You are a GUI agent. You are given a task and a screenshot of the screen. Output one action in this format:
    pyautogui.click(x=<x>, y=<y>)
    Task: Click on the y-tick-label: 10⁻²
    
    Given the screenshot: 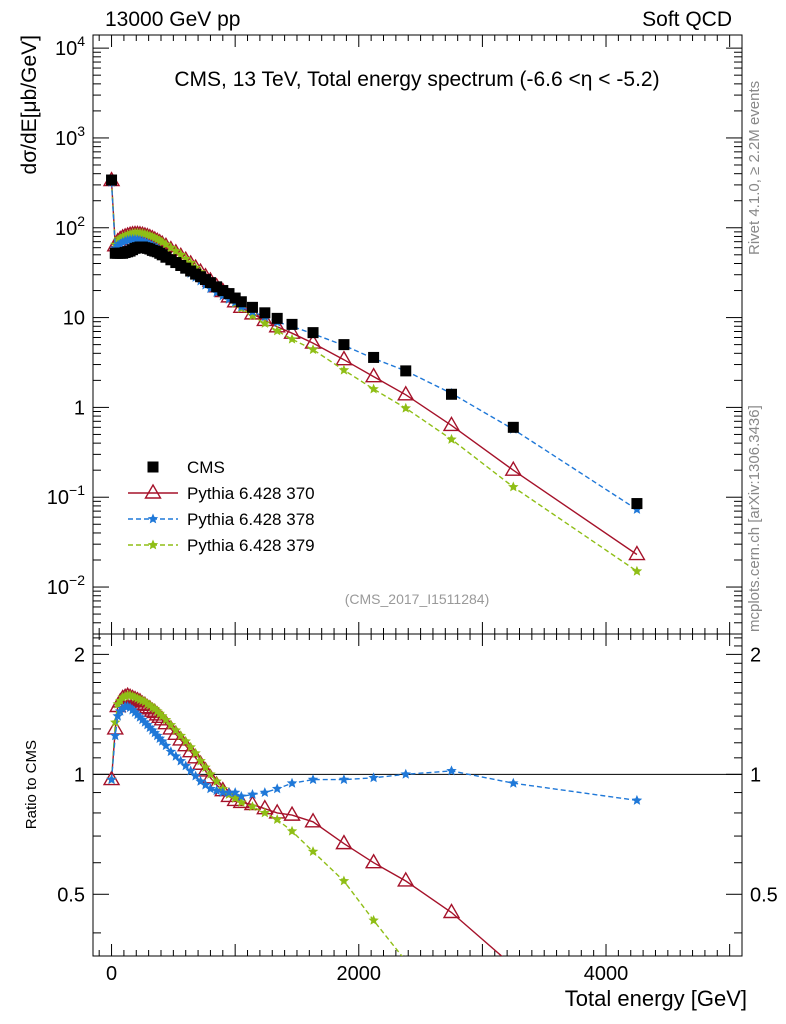 What is the action you would take?
    pyautogui.click(x=66, y=585)
    